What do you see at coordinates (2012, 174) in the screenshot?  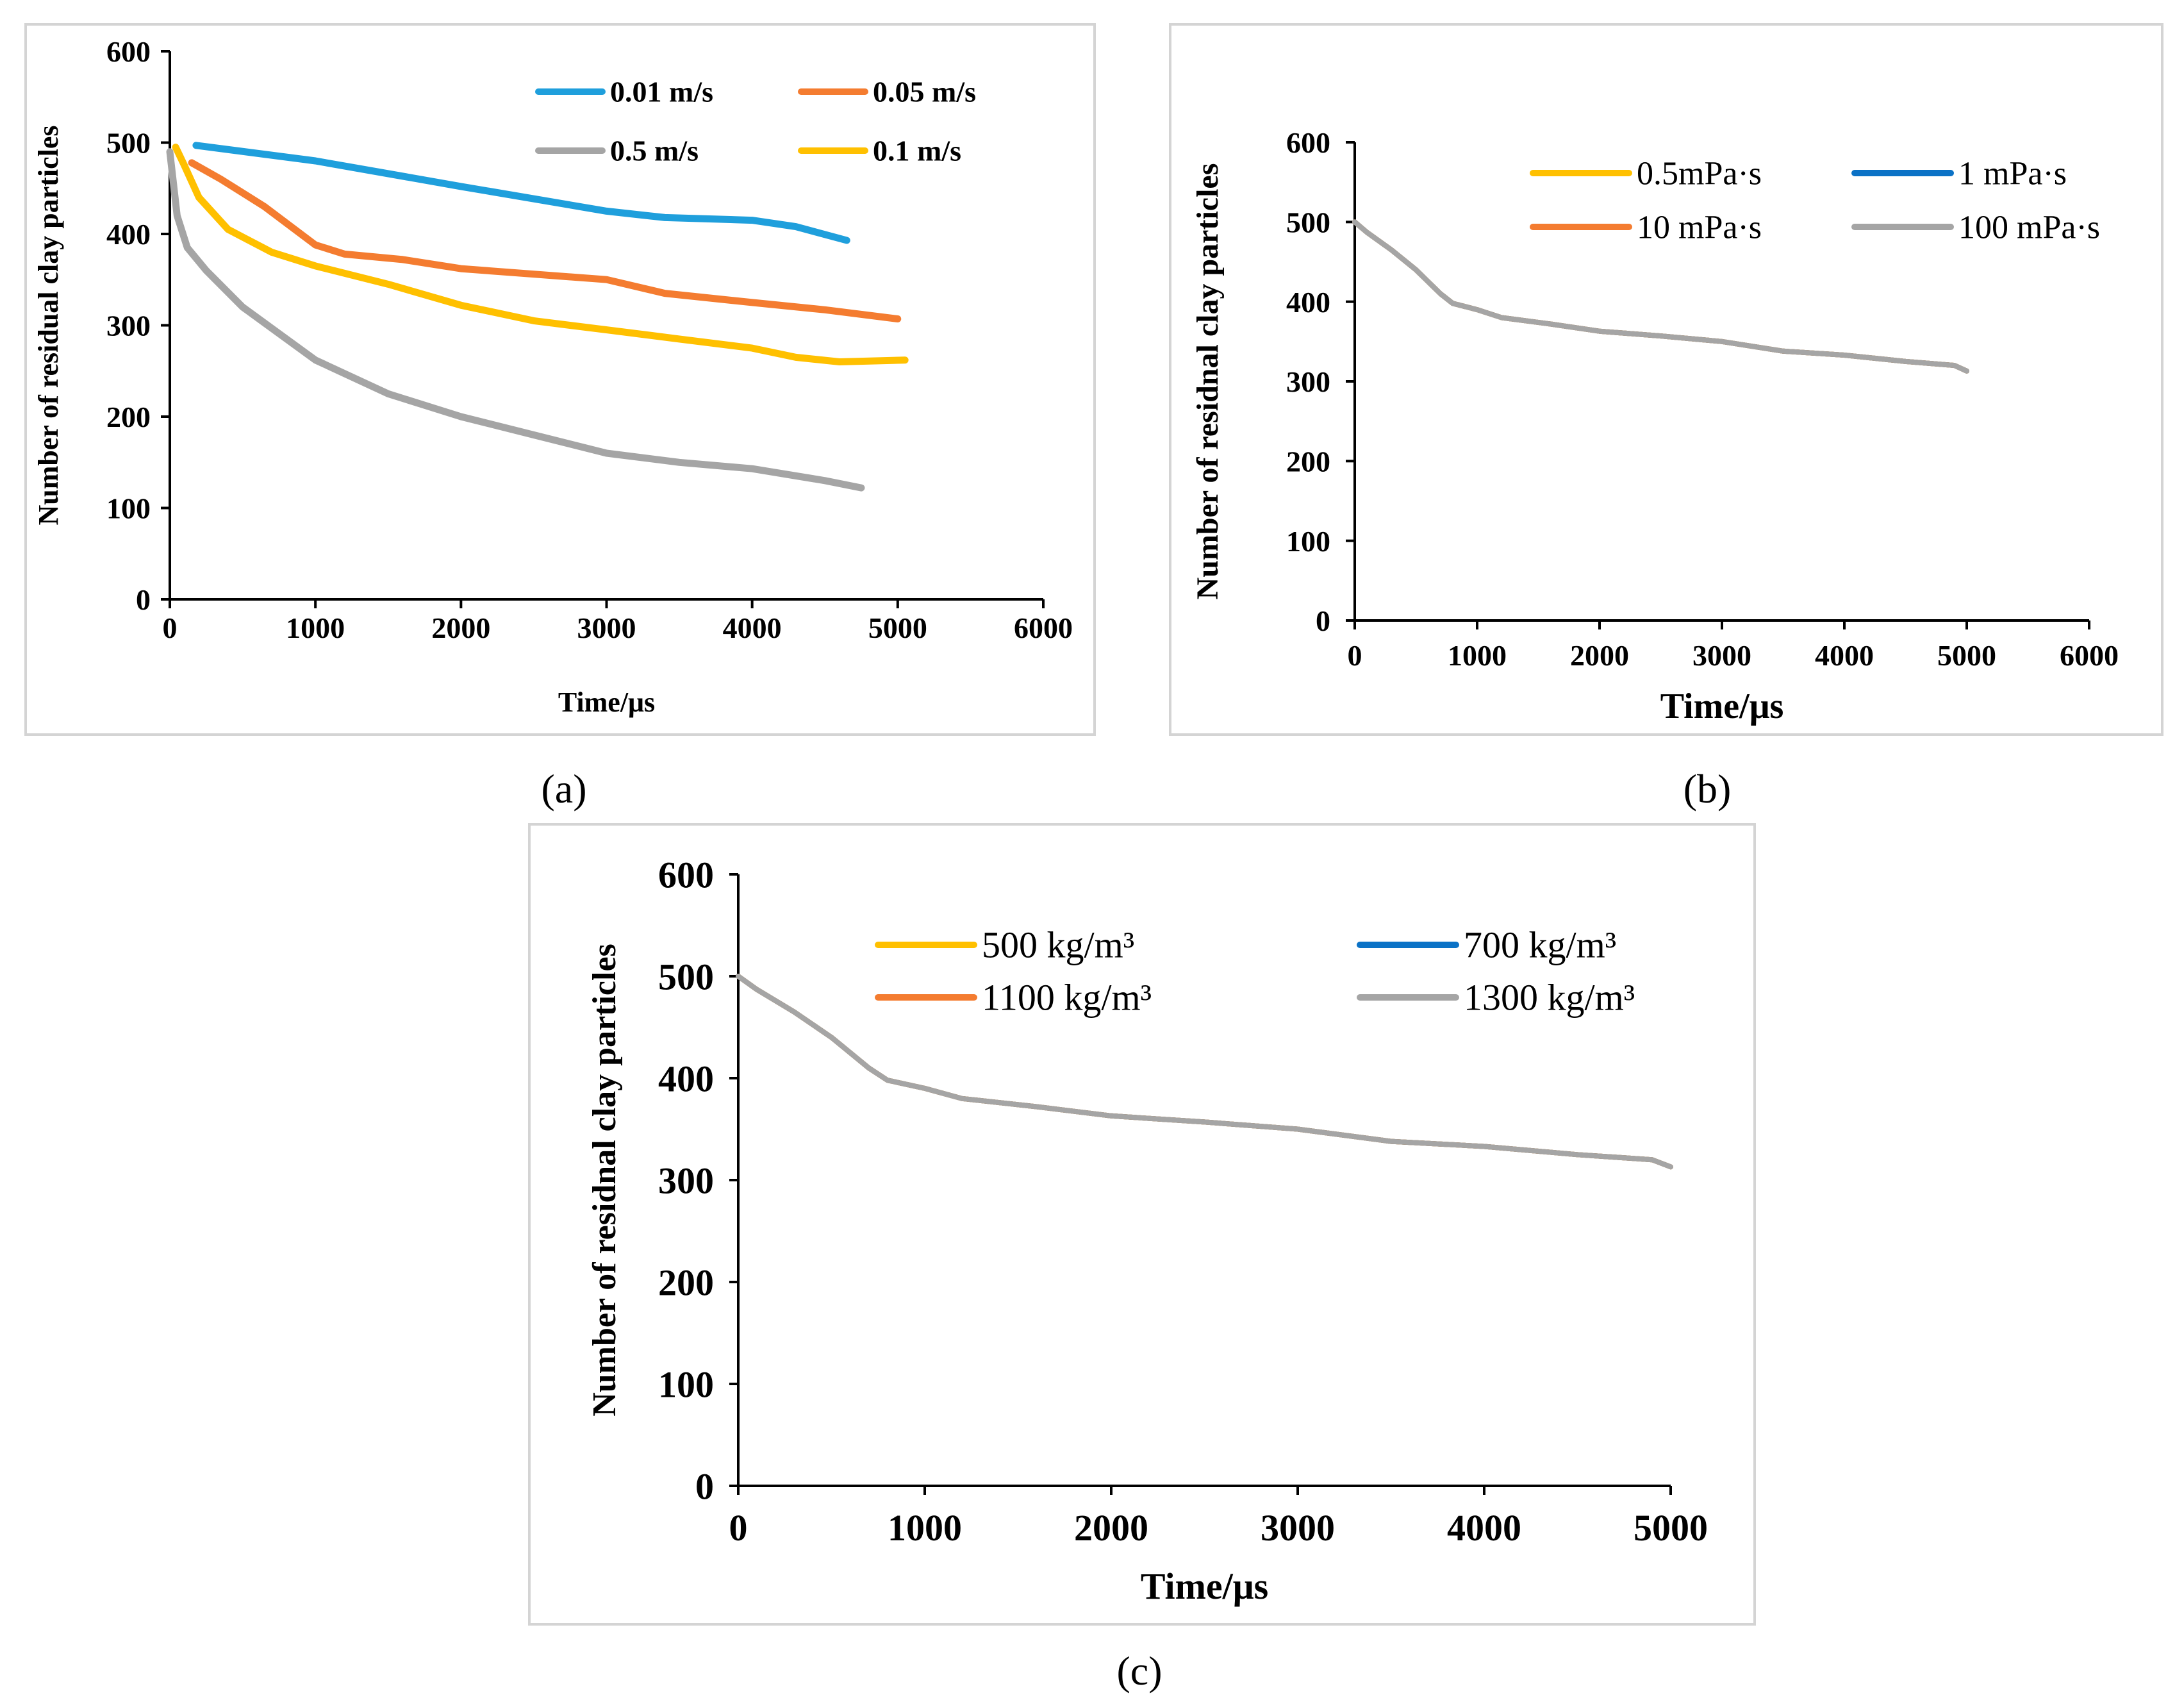 I see `legend-label: 1 mPa·s` at bounding box center [2012, 174].